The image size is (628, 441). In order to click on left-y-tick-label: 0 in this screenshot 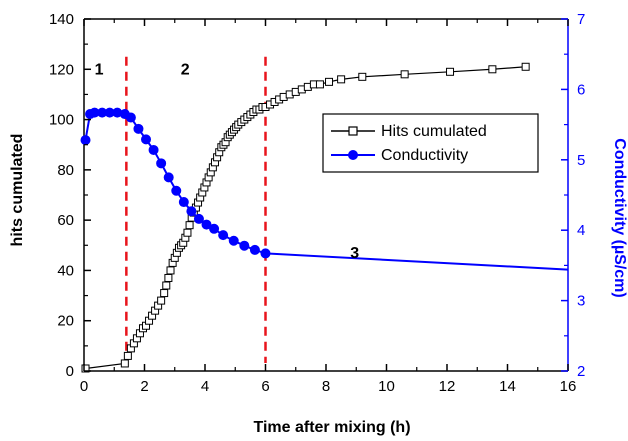, I will do `click(70, 371)`.